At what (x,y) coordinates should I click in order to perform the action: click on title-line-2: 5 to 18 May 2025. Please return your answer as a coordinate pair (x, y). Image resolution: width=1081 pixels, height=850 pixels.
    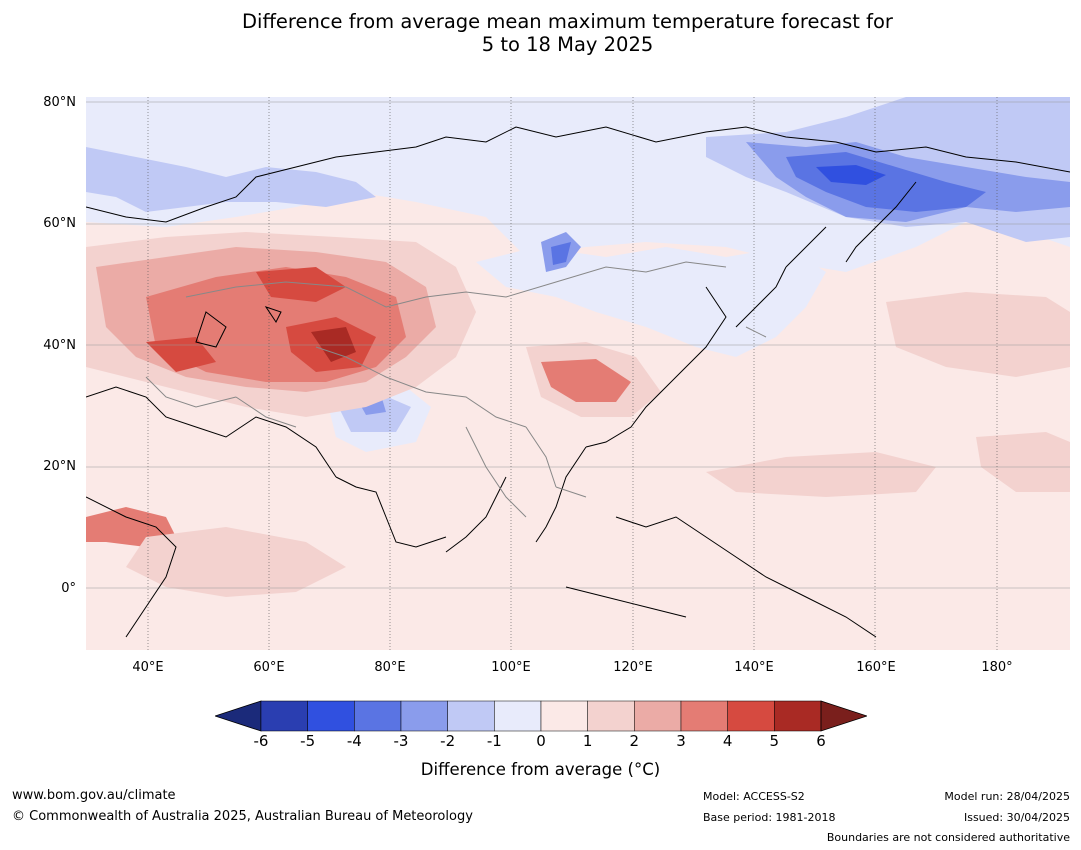
    Looking at the image, I should click on (567, 44).